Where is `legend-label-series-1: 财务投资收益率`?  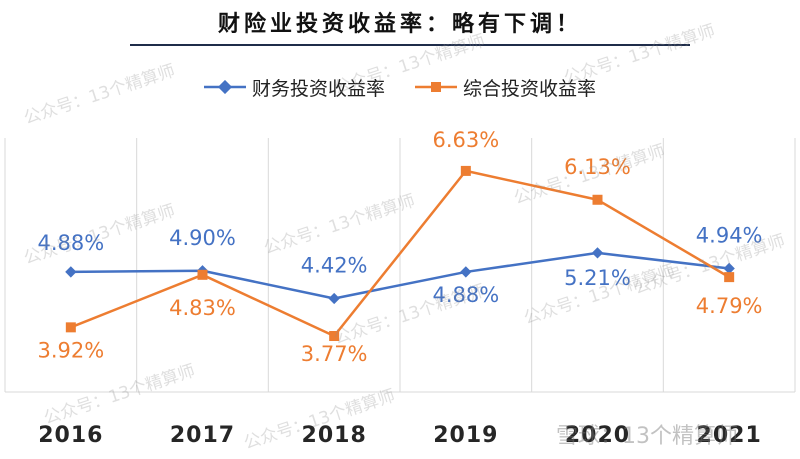
legend-label-series-1: 财务投资收益率 is located at coordinates (318, 88).